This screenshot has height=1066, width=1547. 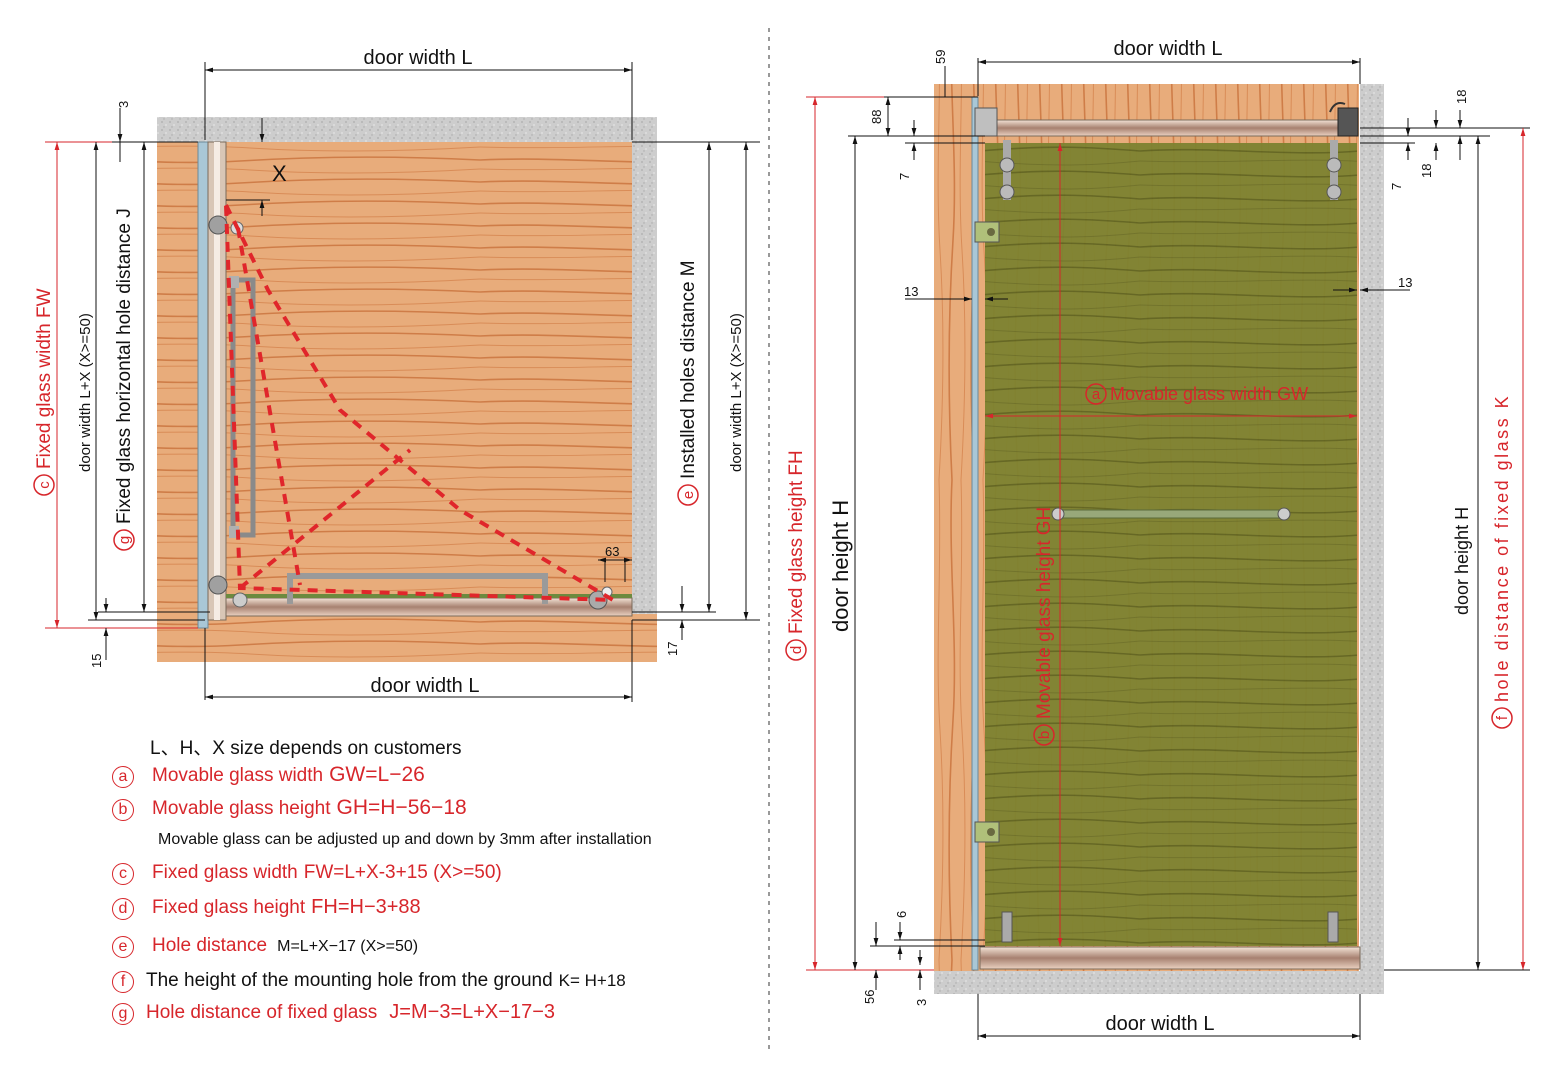 What do you see at coordinates (123, 909) in the screenshot?
I see `legend-marker-d: d` at bounding box center [123, 909].